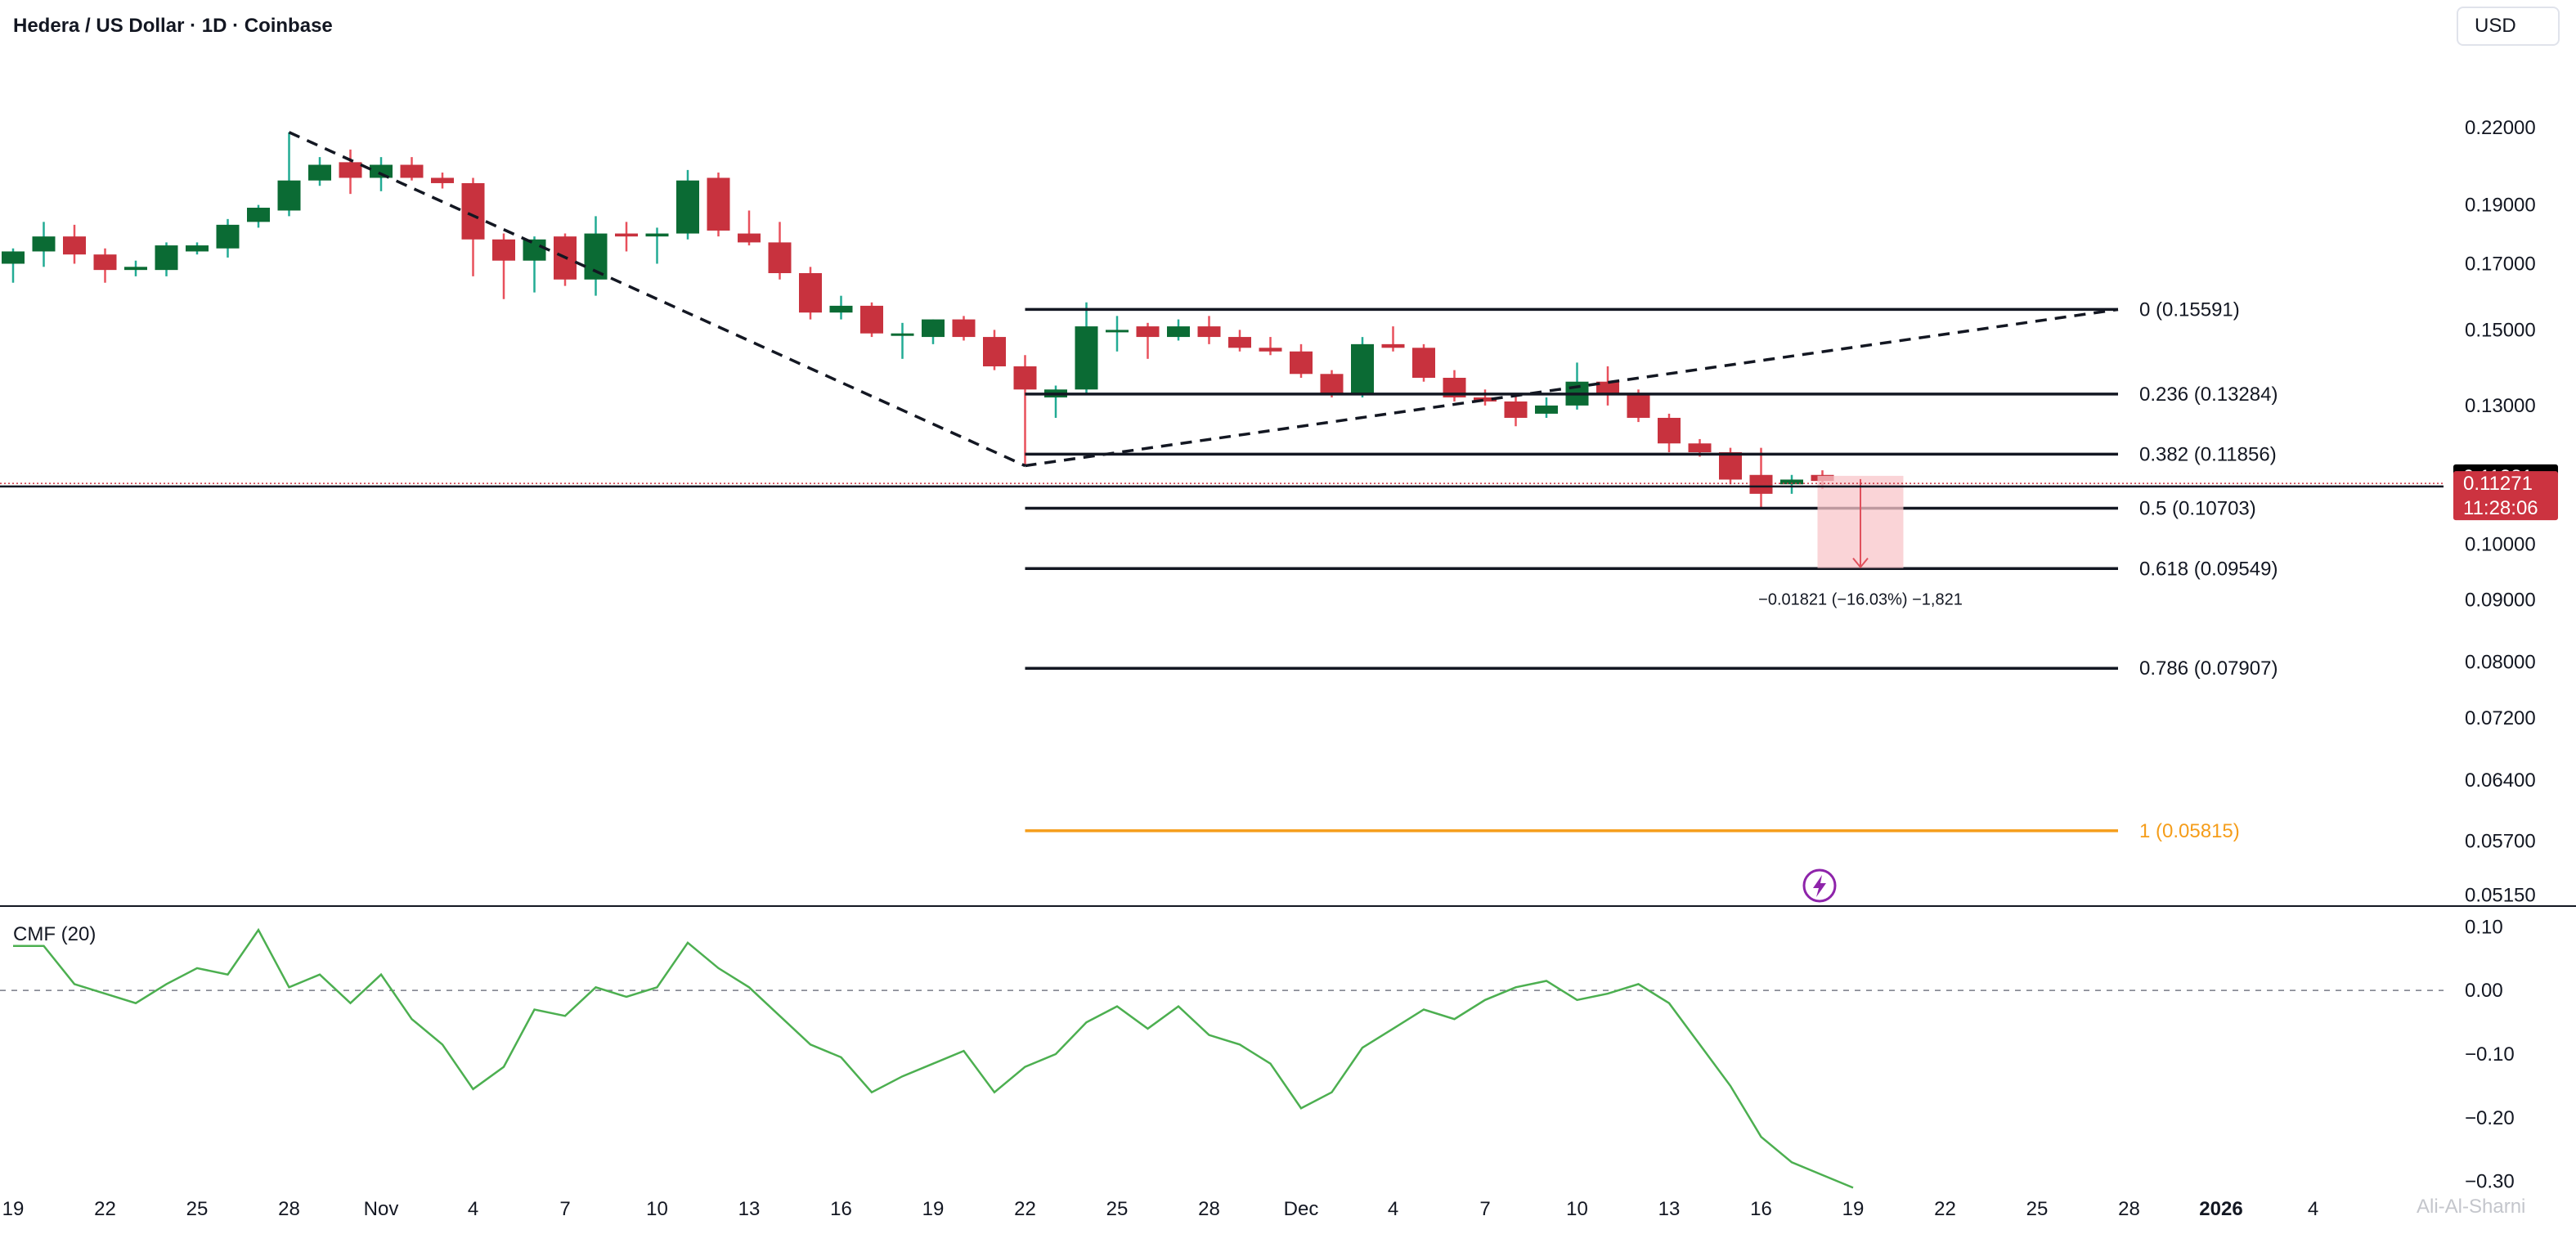  I want to click on last-price-label-text: 0.11271, so click(2498, 484).